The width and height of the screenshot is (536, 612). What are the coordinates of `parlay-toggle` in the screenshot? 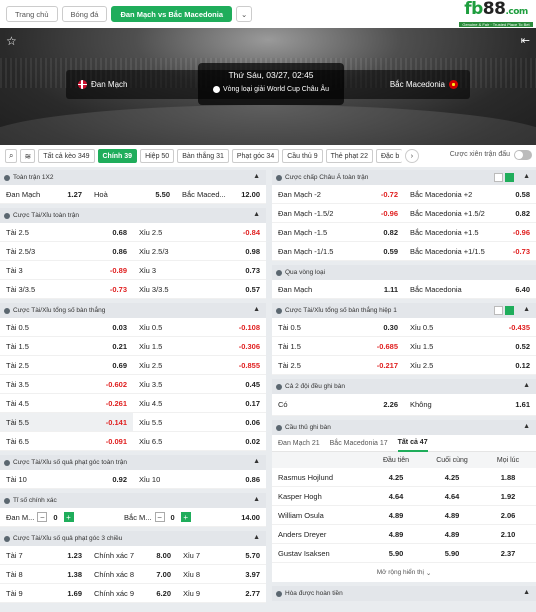 It's located at (523, 155).